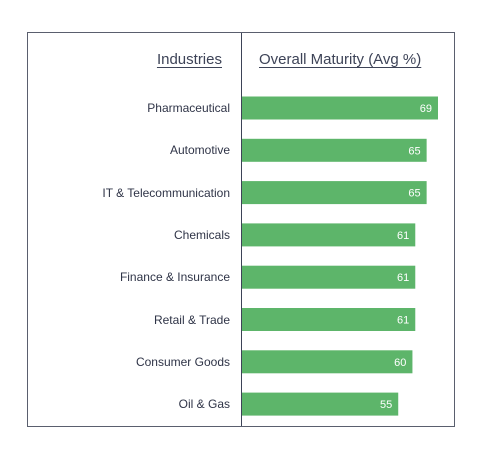 The image size is (483, 460). Describe the element at coordinates (191, 319) in the screenshot. I see `category-label: Retail & Trade` at that location.